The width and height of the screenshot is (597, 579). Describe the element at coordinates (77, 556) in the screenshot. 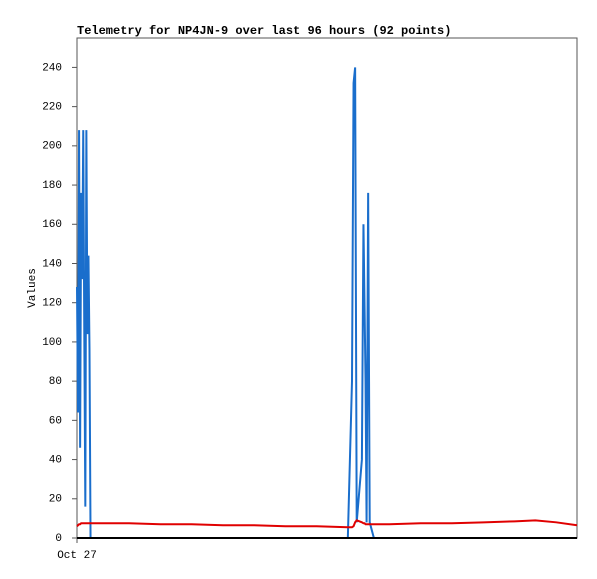

I see `x-tick-label: Oct 27` at that location.